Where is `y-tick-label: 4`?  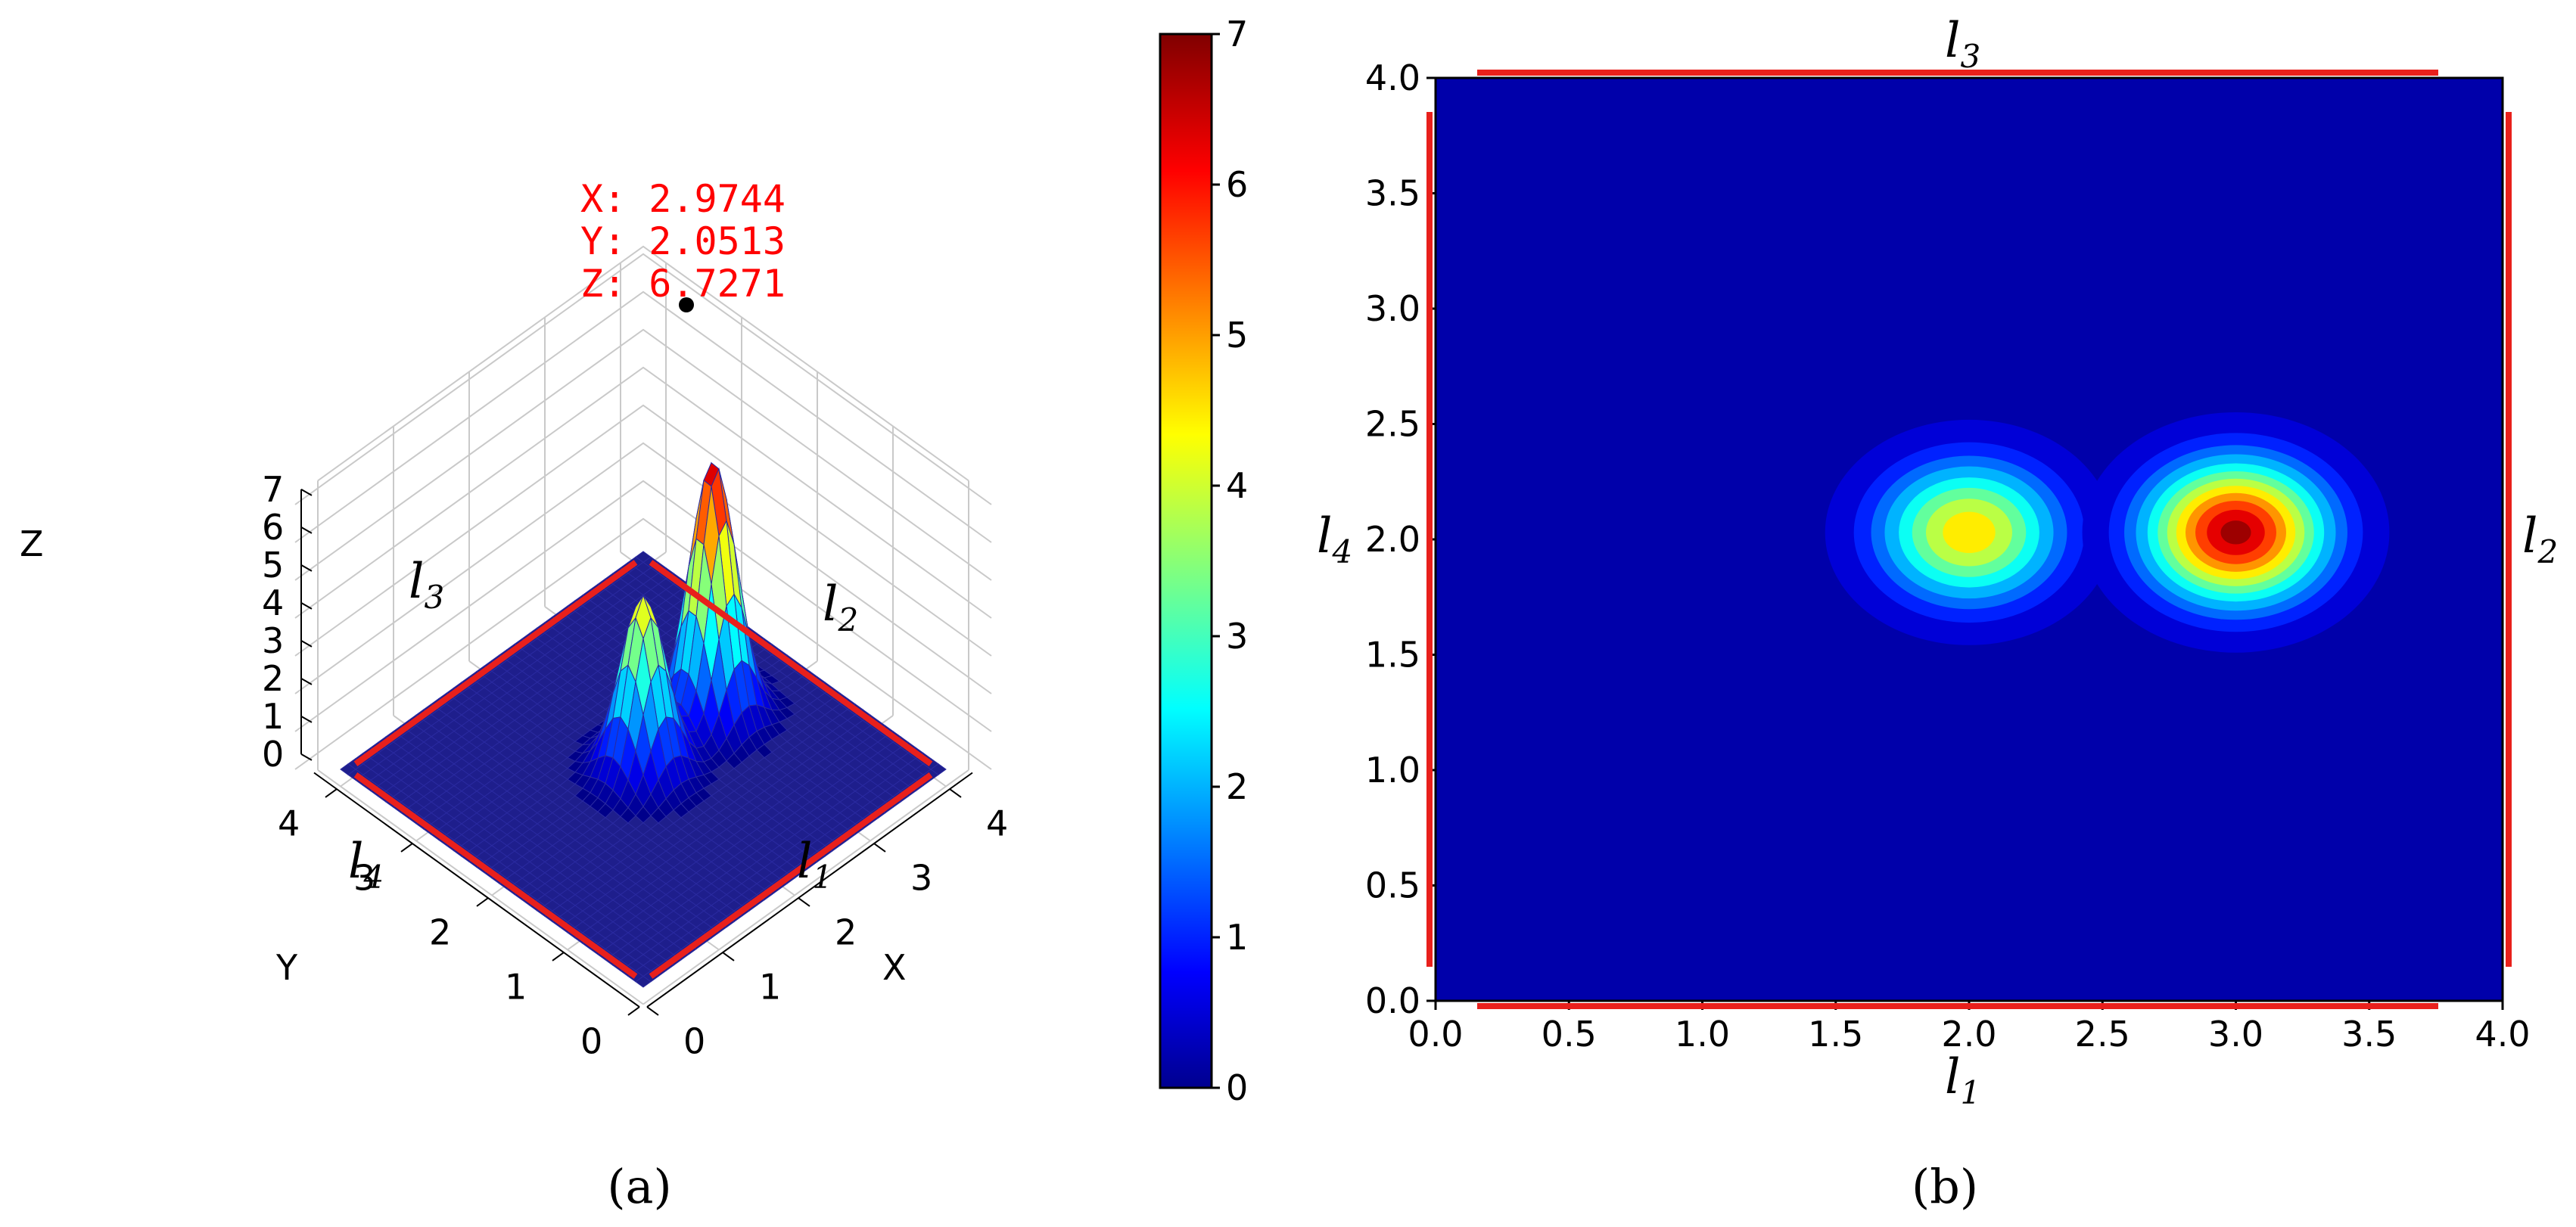 y-tick-label: 4 is located at coordinates (289, 823).